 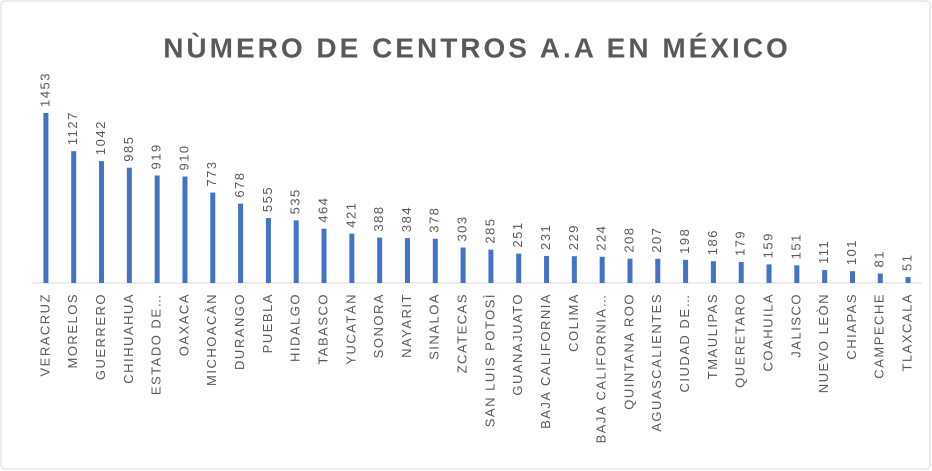 What do you see at coordinates (879, 336) in the screenshot?
I see `x-tick-label: CAMPECHE` at bounding box center [879, 336].